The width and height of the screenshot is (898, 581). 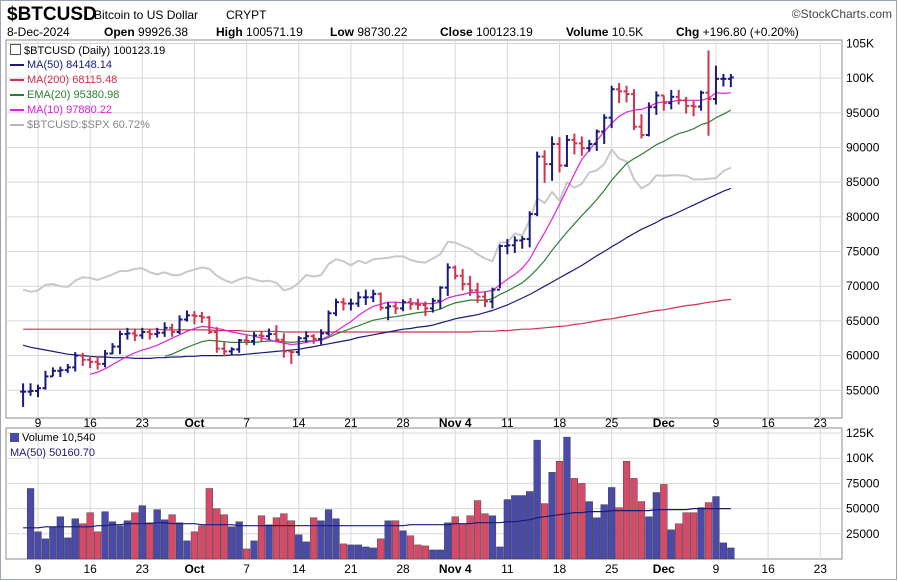 I want to click on legend-ema20: EMA(20) 95380.98, so click(x=64, y=95).